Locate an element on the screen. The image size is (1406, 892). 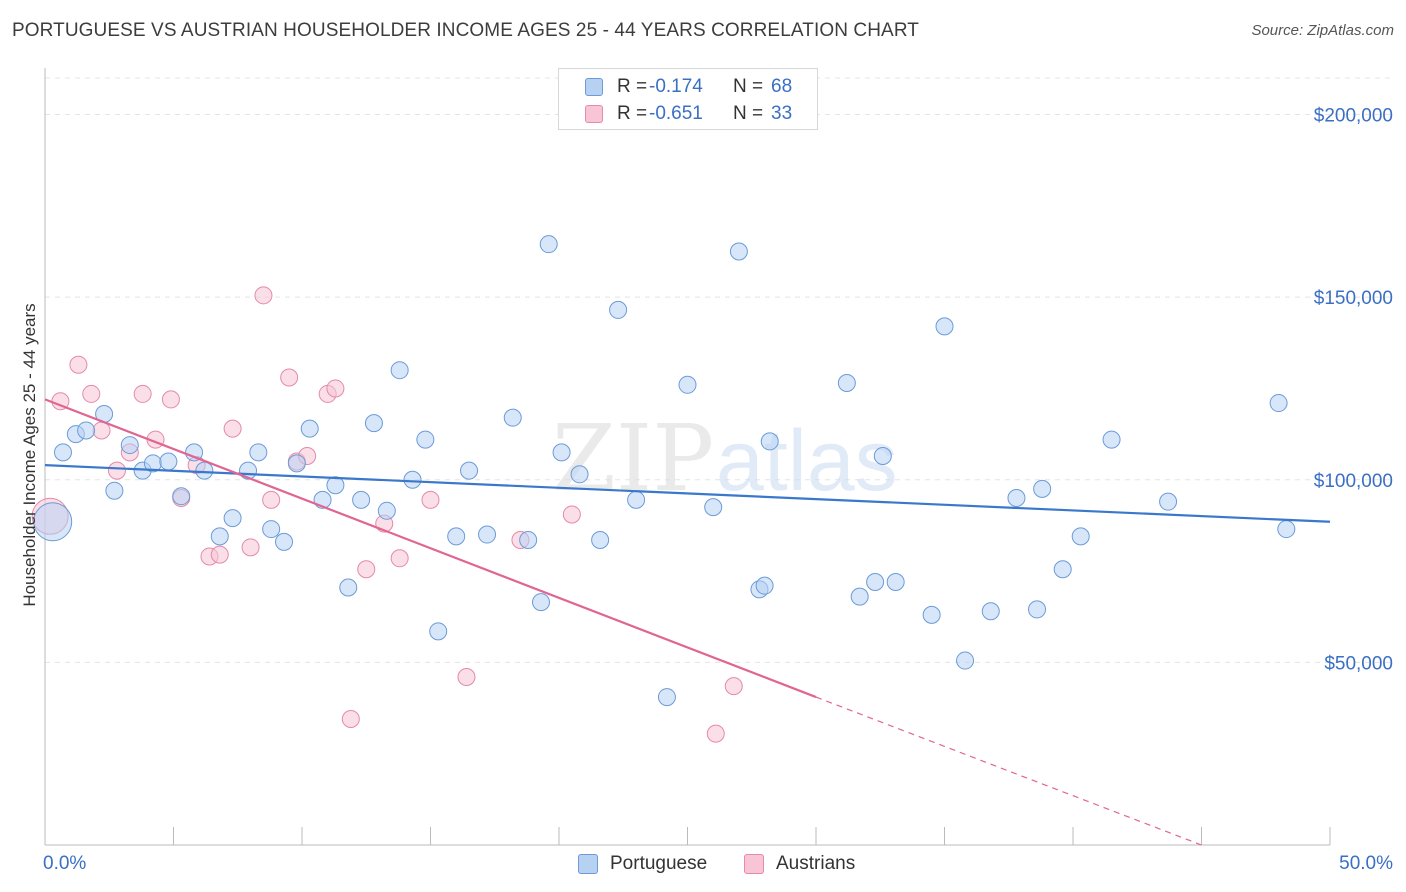
watermark-atlas: atlas is located at coordinates (807, 461).